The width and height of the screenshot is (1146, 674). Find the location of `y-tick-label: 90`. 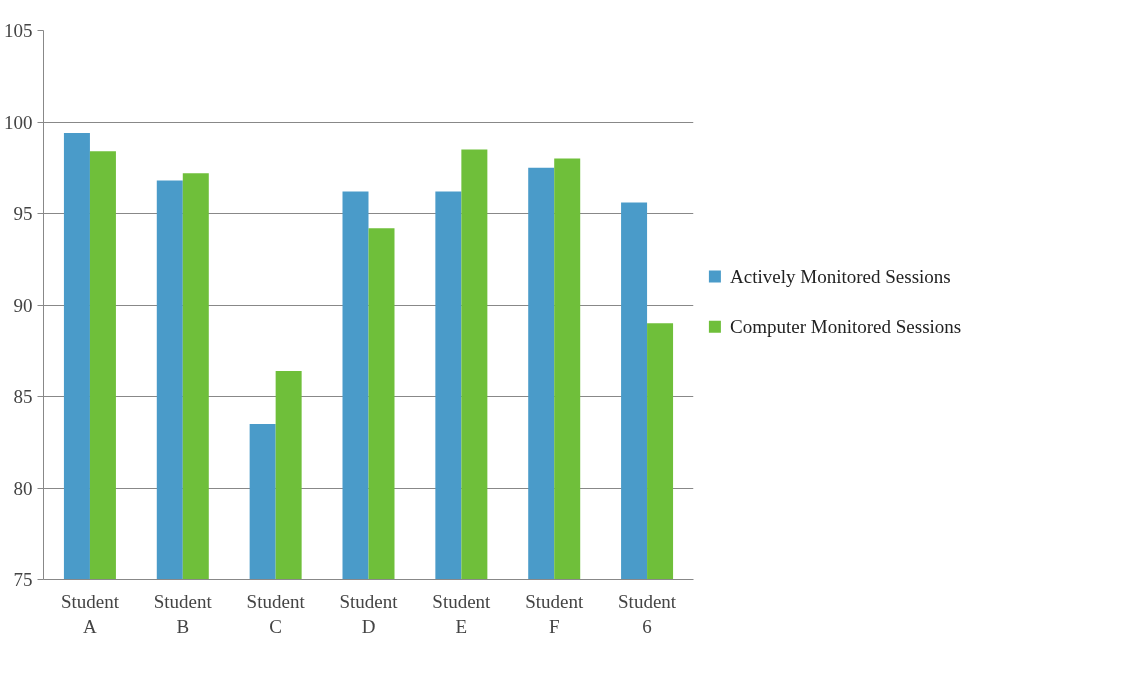

y-tick-label: 90 is located at coordinates (23, 305).